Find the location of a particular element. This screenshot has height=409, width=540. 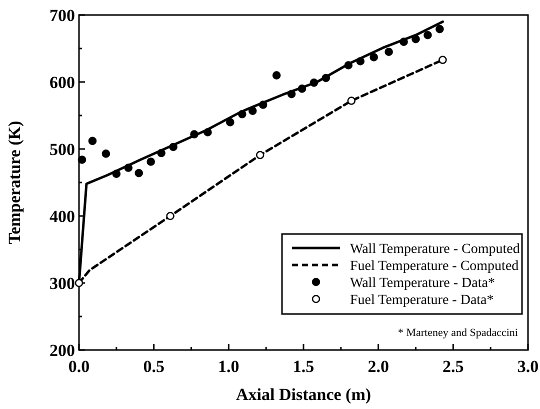

annotation: * Marteney and Spadaccini is located at coordinates (458, 333).